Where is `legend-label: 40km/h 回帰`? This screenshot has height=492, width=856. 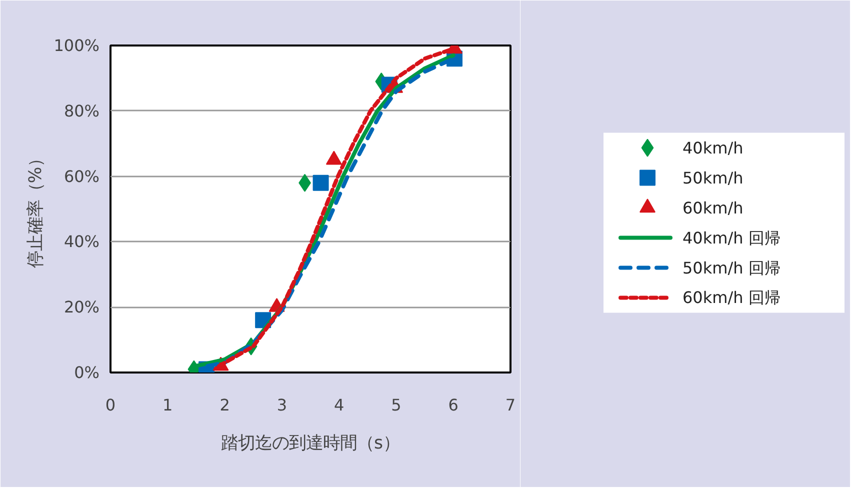
legend-label: 40km/h 回帰 is located at coordinates (731, 238).